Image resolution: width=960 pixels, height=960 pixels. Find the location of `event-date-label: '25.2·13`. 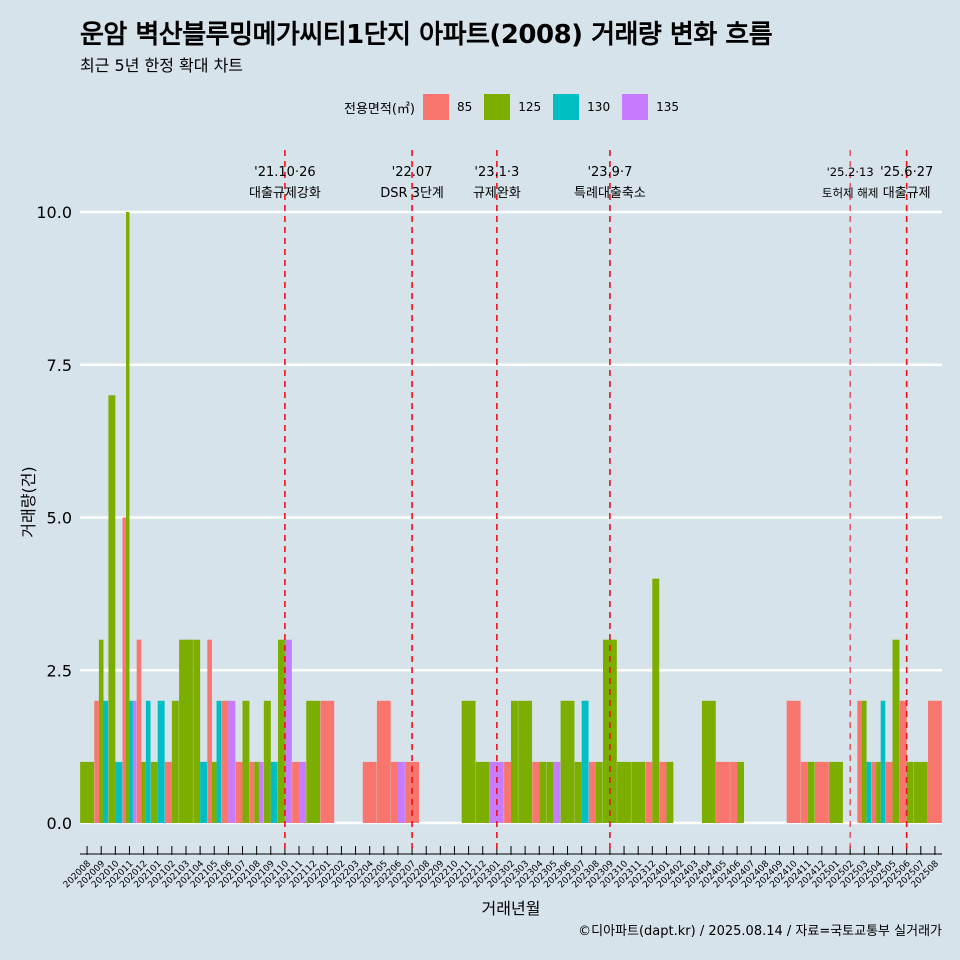

event-date-label: '25.2·13 is located at coordinates (850, 172).